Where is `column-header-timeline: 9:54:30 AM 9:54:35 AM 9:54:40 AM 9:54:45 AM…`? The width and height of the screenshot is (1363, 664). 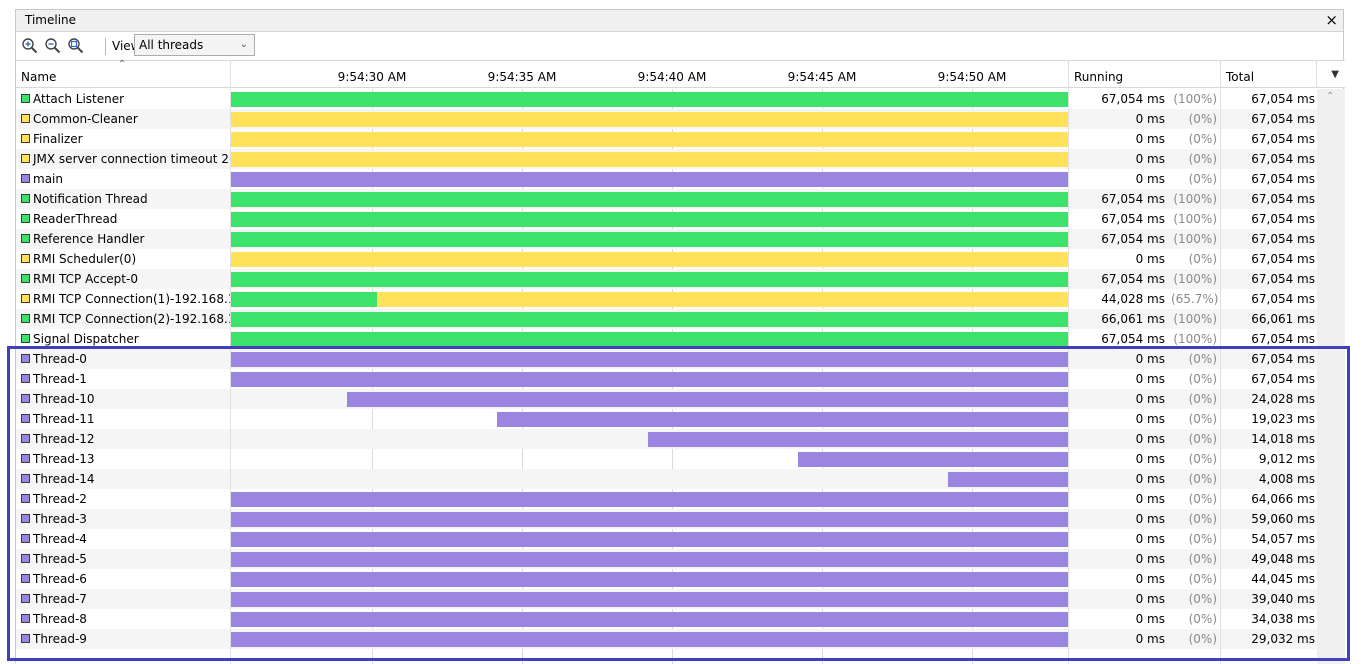
column-header-timeline: 9:54:30 AM 9:54:35 AM 9:54:40 AM 9:54:45 AM… is located at coordinates (650, 74).